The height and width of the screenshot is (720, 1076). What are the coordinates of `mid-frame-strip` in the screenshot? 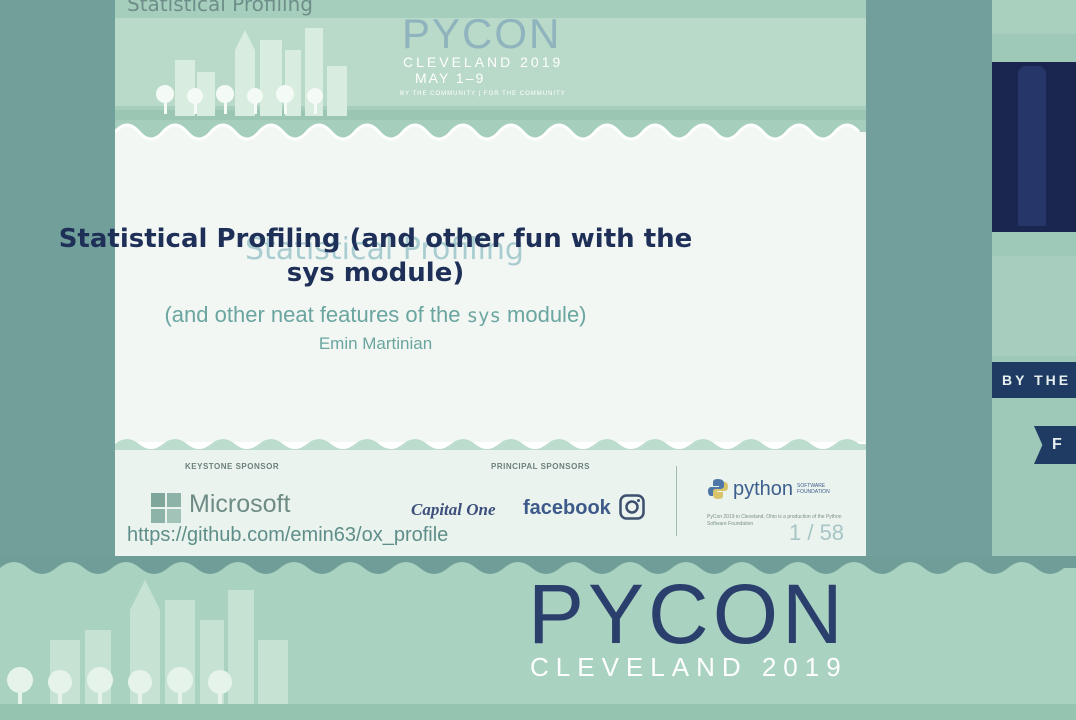 It's located at (929, 278).